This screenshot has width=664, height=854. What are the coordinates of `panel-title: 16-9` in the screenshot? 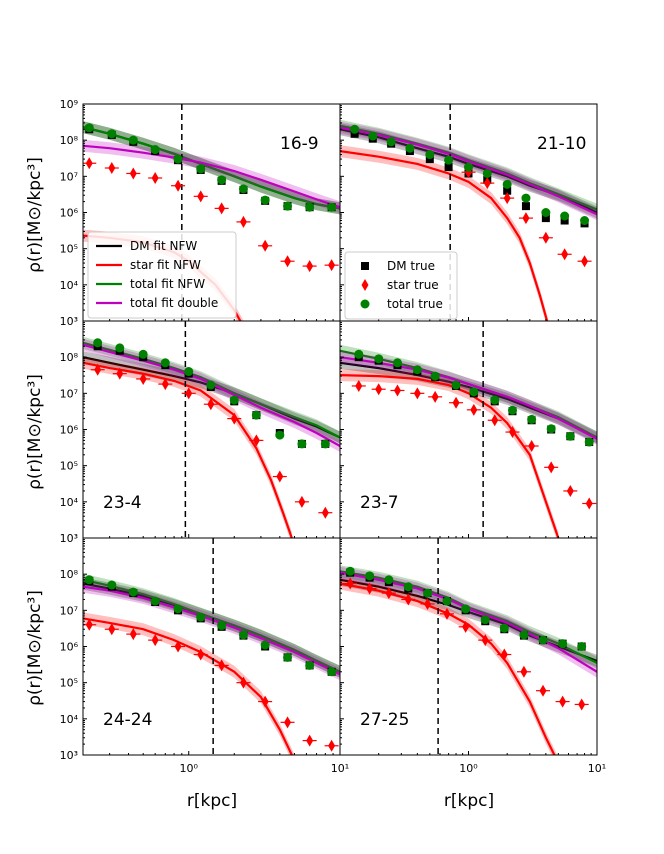 It's located at (299, 144).